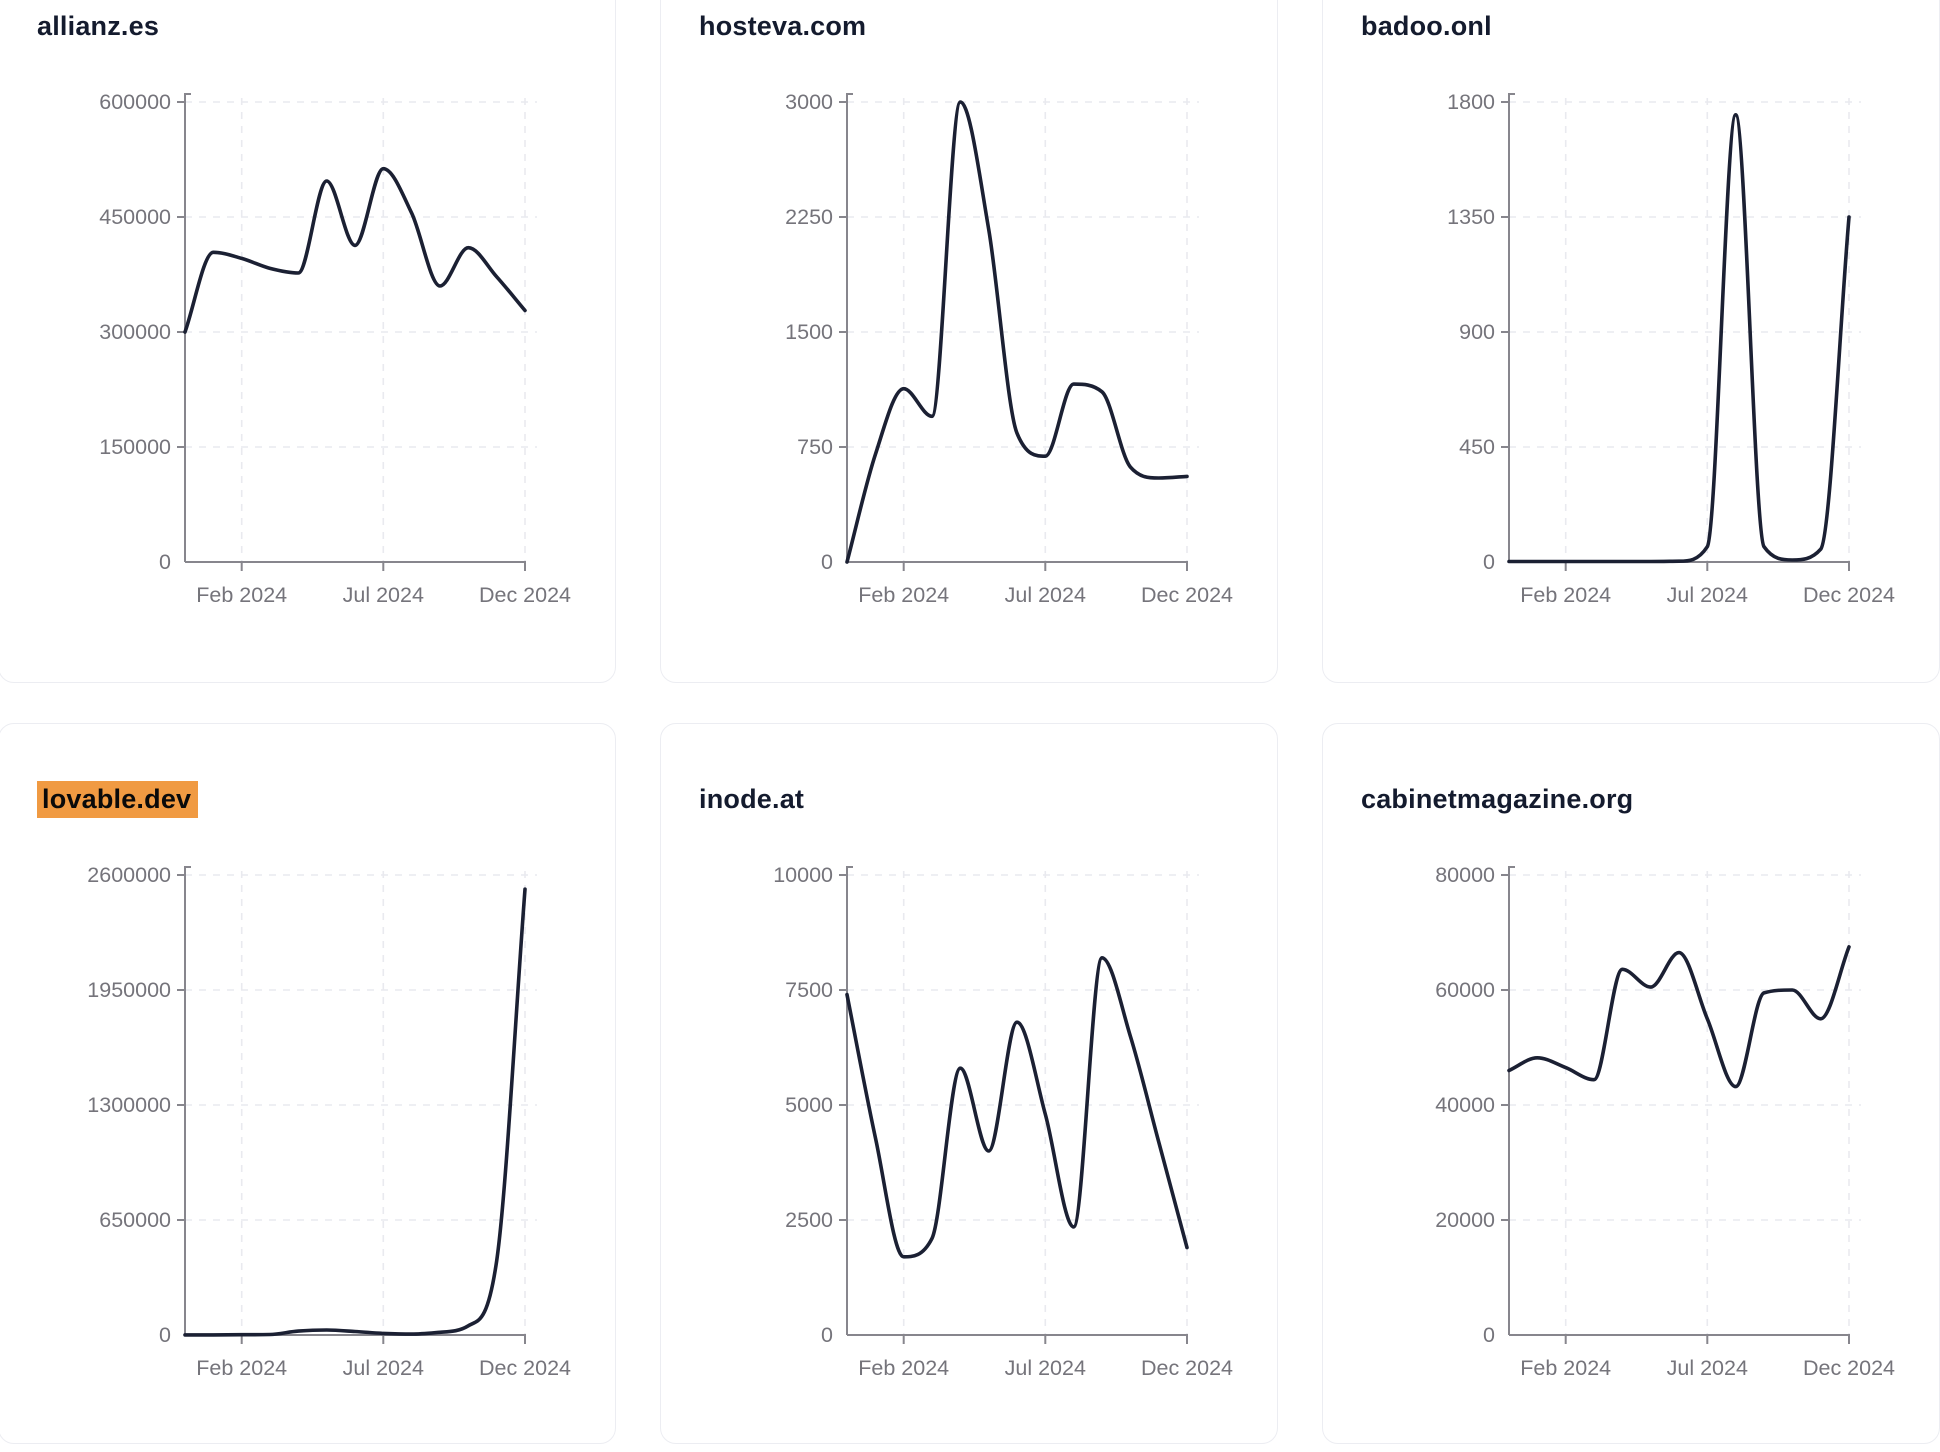 This screenshot has height=1452, width=1940. Describe the element at coordinates (326, 799) in the screenshot. I see `domain-title: lovable.dev` at that location.